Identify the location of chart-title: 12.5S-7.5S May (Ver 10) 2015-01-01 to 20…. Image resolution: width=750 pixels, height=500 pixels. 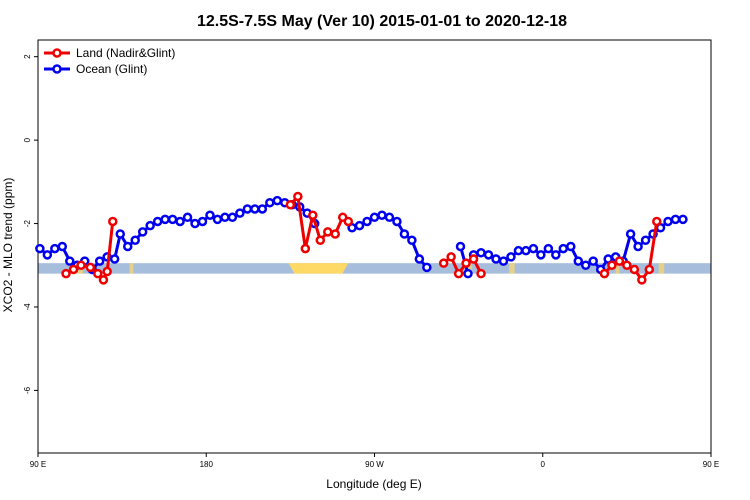
(382, 21).